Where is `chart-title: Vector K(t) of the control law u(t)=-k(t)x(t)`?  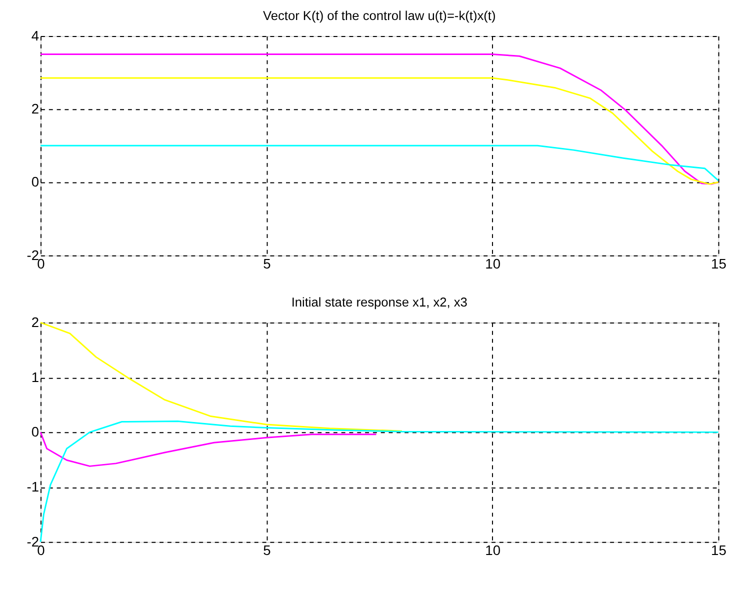 chart-title: Vector K(t) of the control law u(t)=-k(t)x(t) is located at coordinates (379, 16).